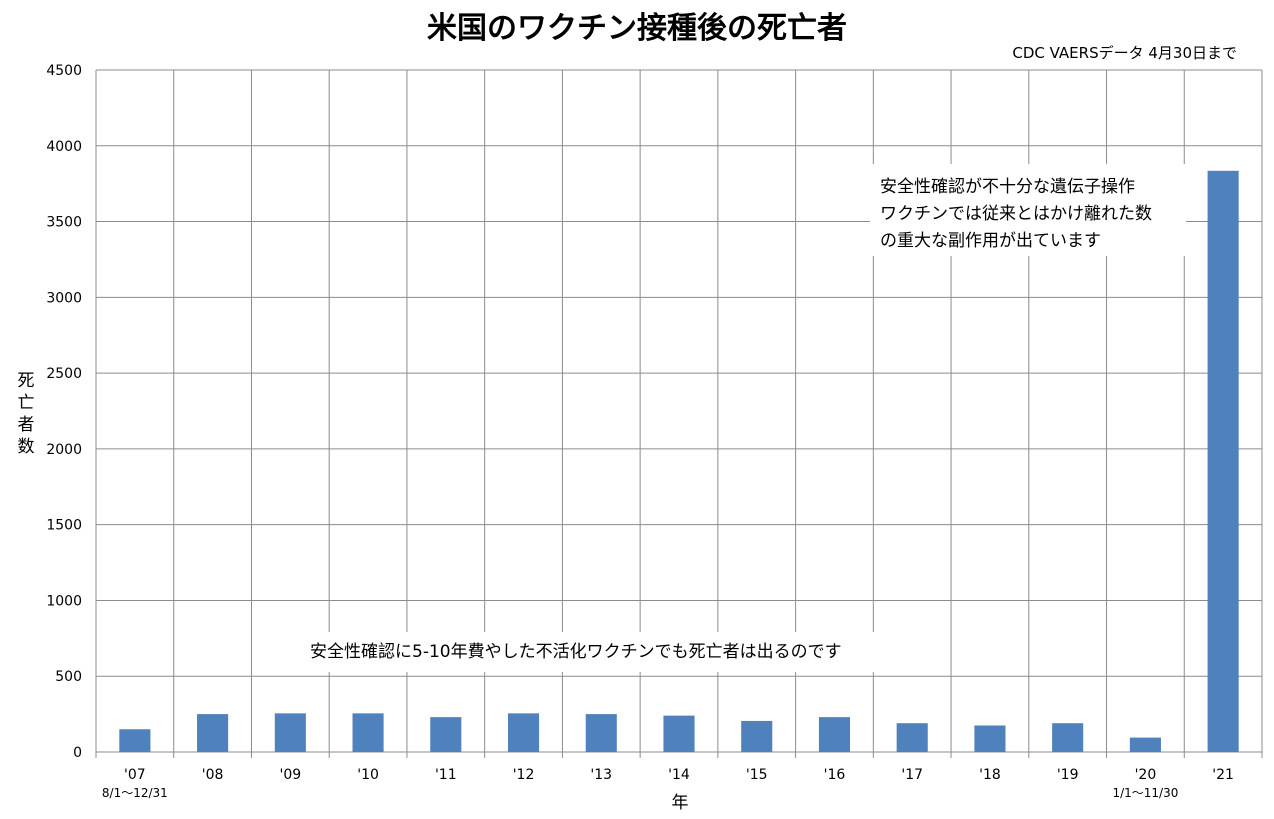 This screenshot has width=1274, height=819. I want to click on y-tick-label: 500, so click(68, 677).